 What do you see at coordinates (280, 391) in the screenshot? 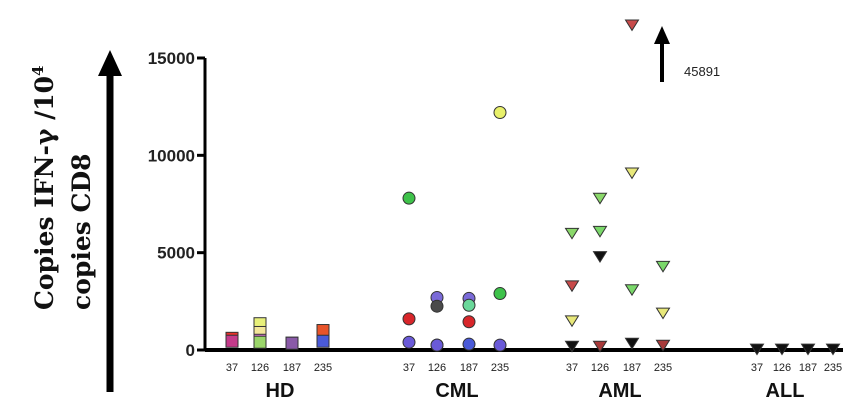
I see `group-label: HD` at bounding box center [280, 391].